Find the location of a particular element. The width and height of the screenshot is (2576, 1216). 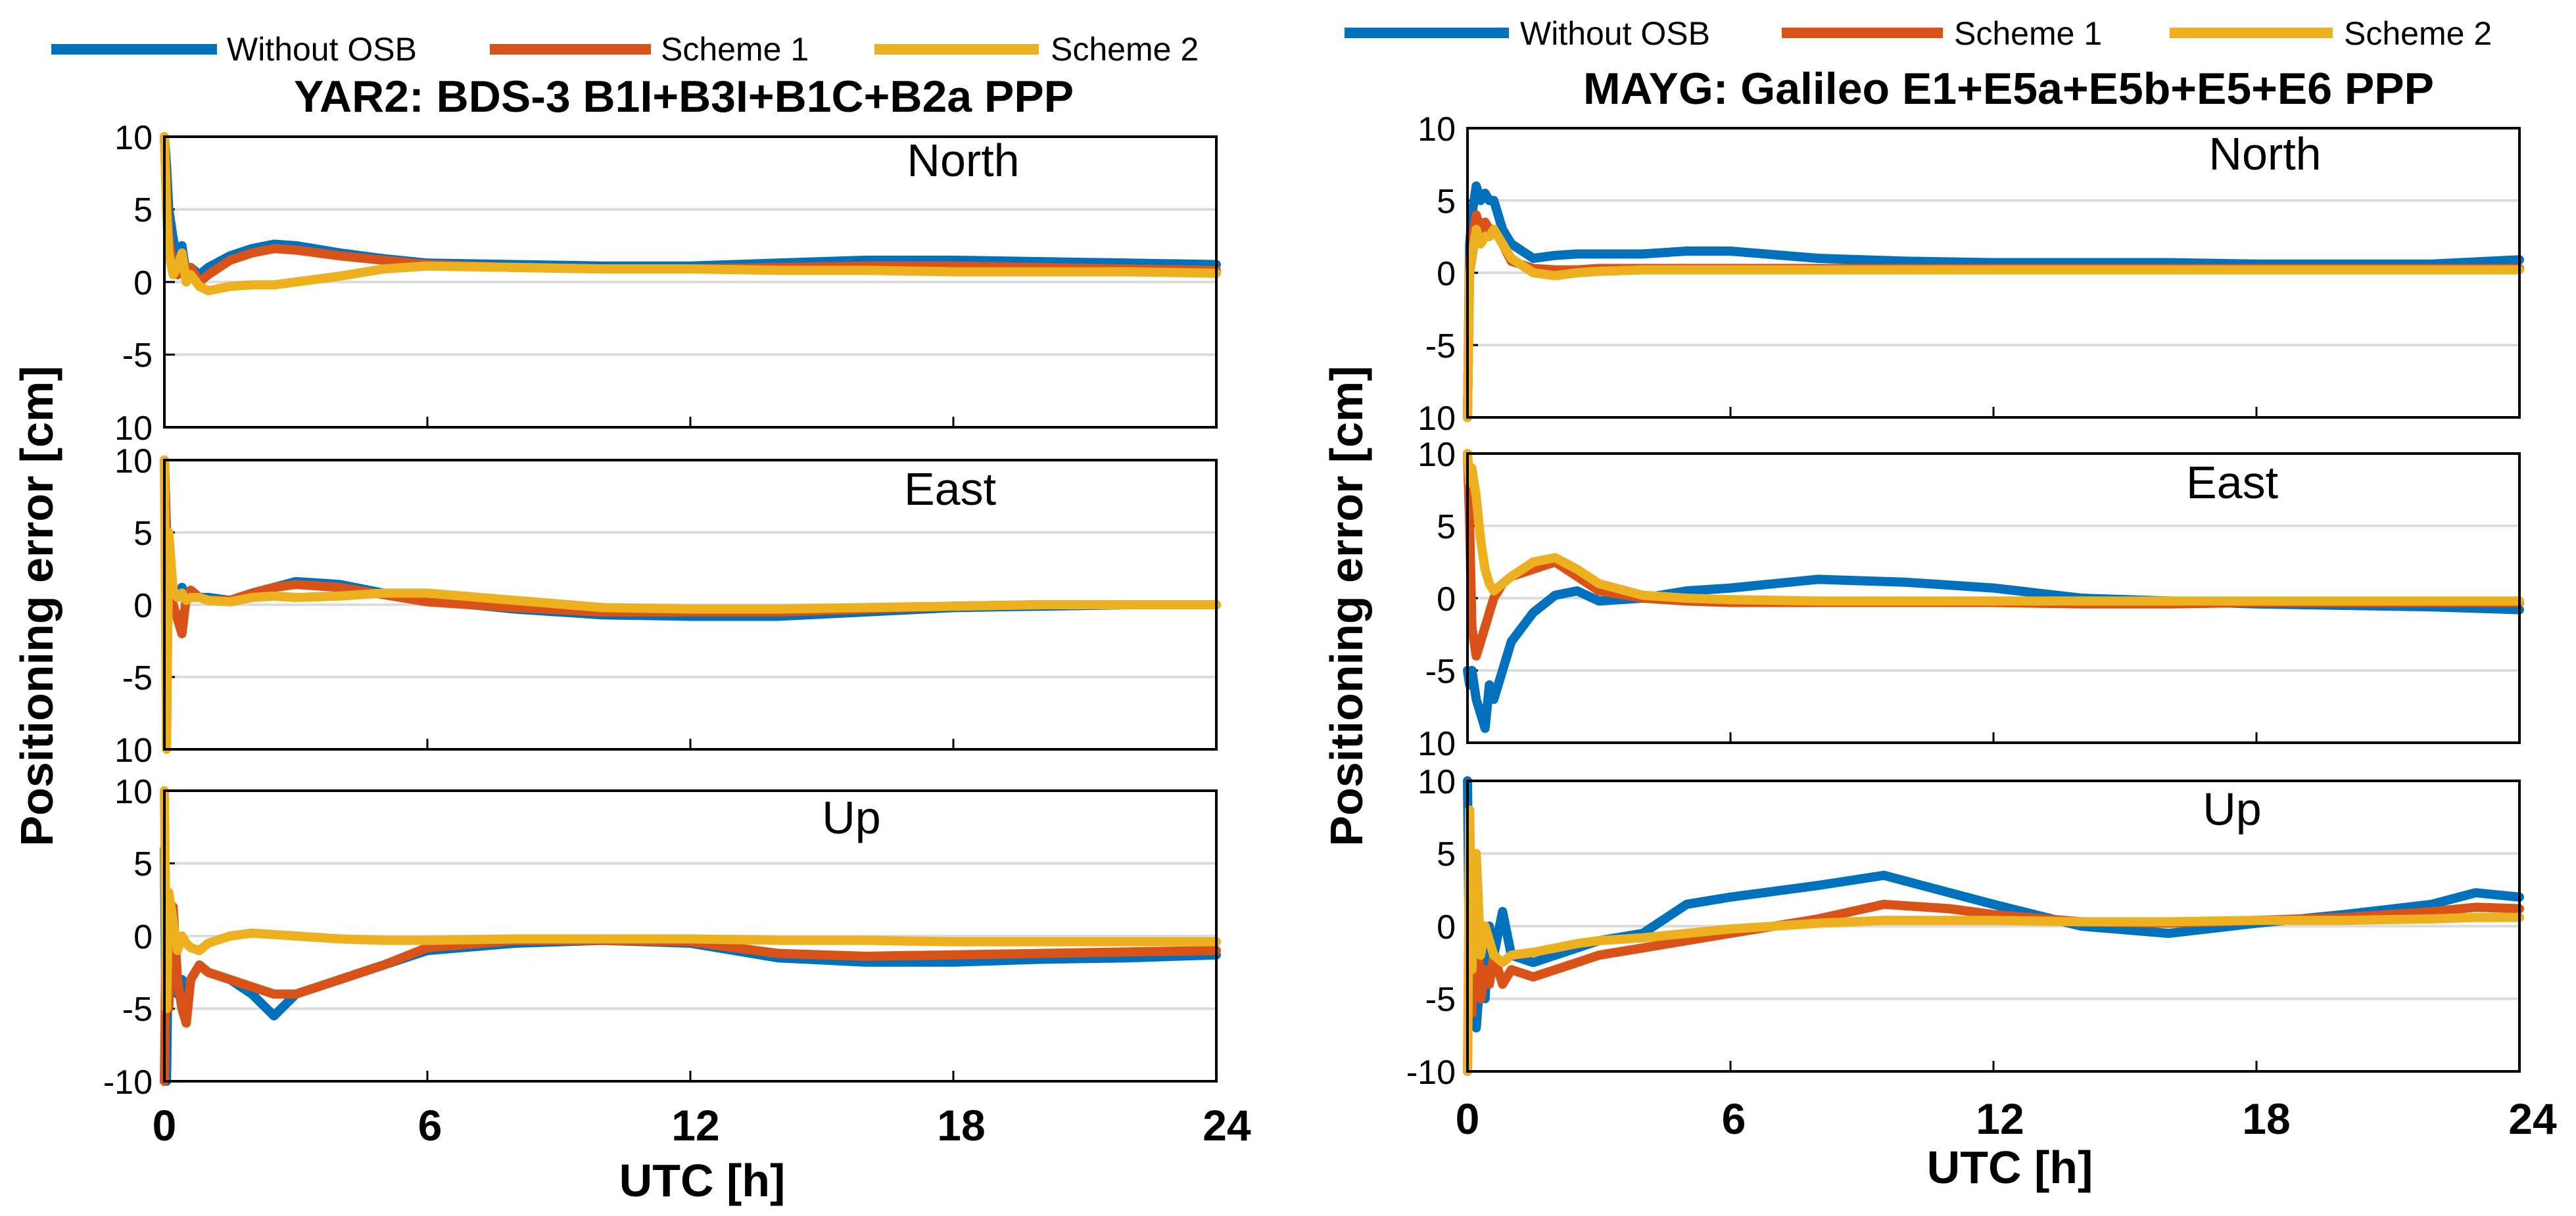

panel-label: Up is located at coordinates (851, 817).